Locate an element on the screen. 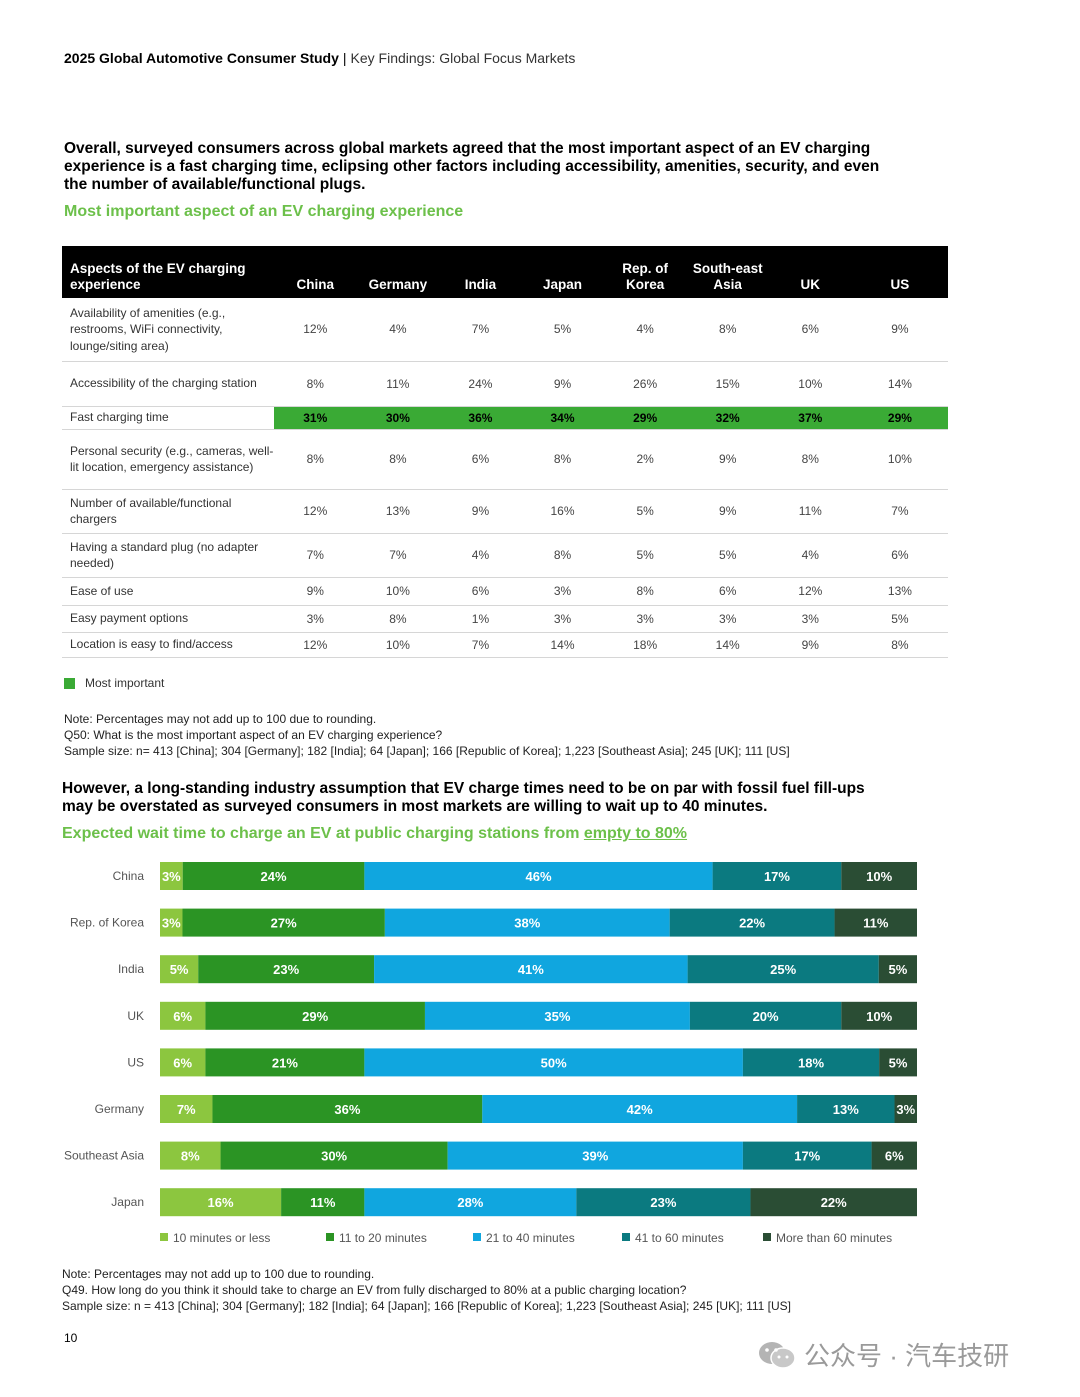 The image size is (1080, 1397). data-label: 35% is located at coordinates (557, 1016).